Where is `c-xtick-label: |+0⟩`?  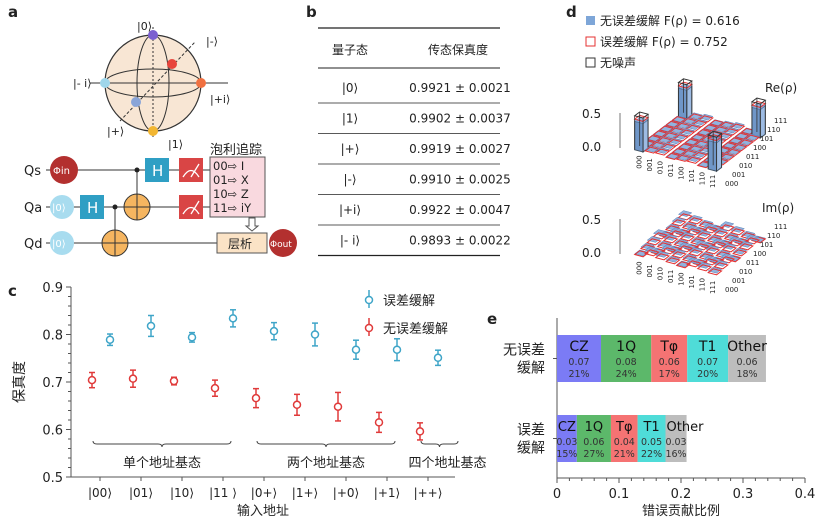 c-xtick-label: |+0⟩ is located at coordinates (346, 493).